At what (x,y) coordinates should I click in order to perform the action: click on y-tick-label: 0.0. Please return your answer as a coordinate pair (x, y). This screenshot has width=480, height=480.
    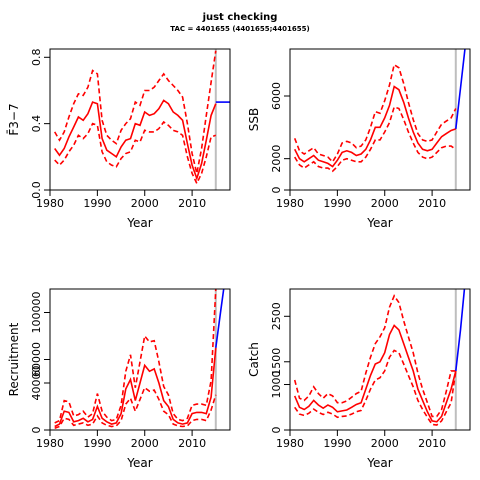
    Looking at the image, I should click on (36, 190).